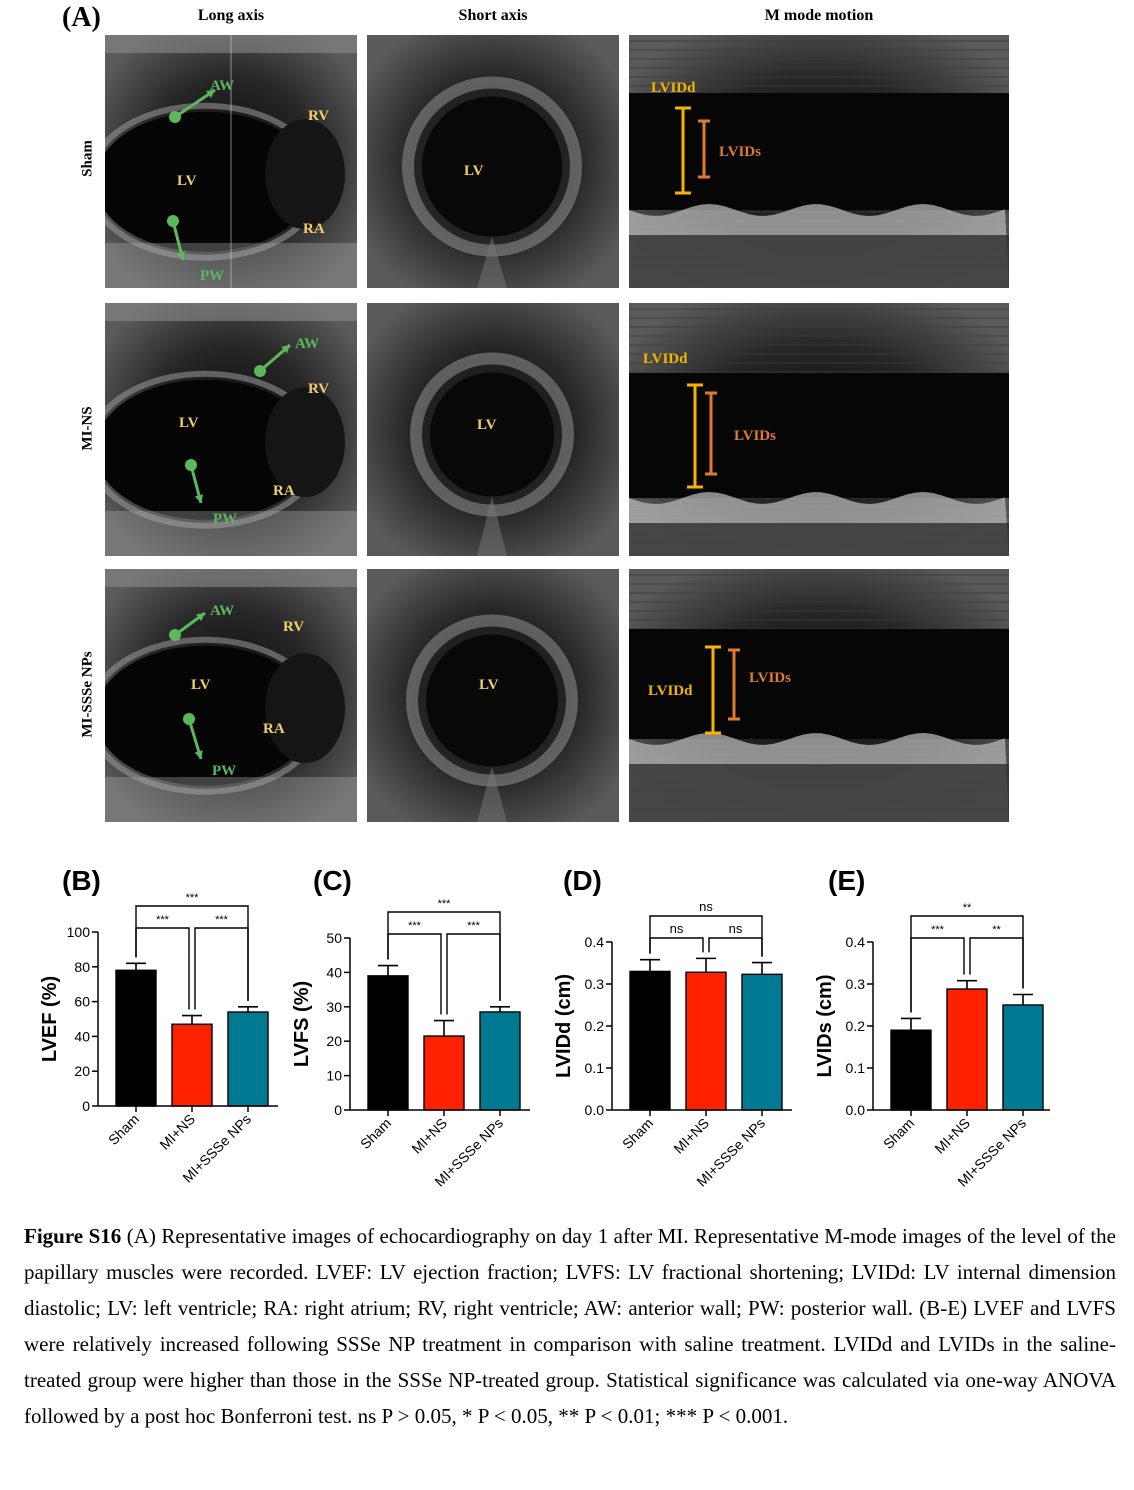 This screenshot has width=1134, height=1490. I want to click on panel-letter: (C), so click(332, 880).